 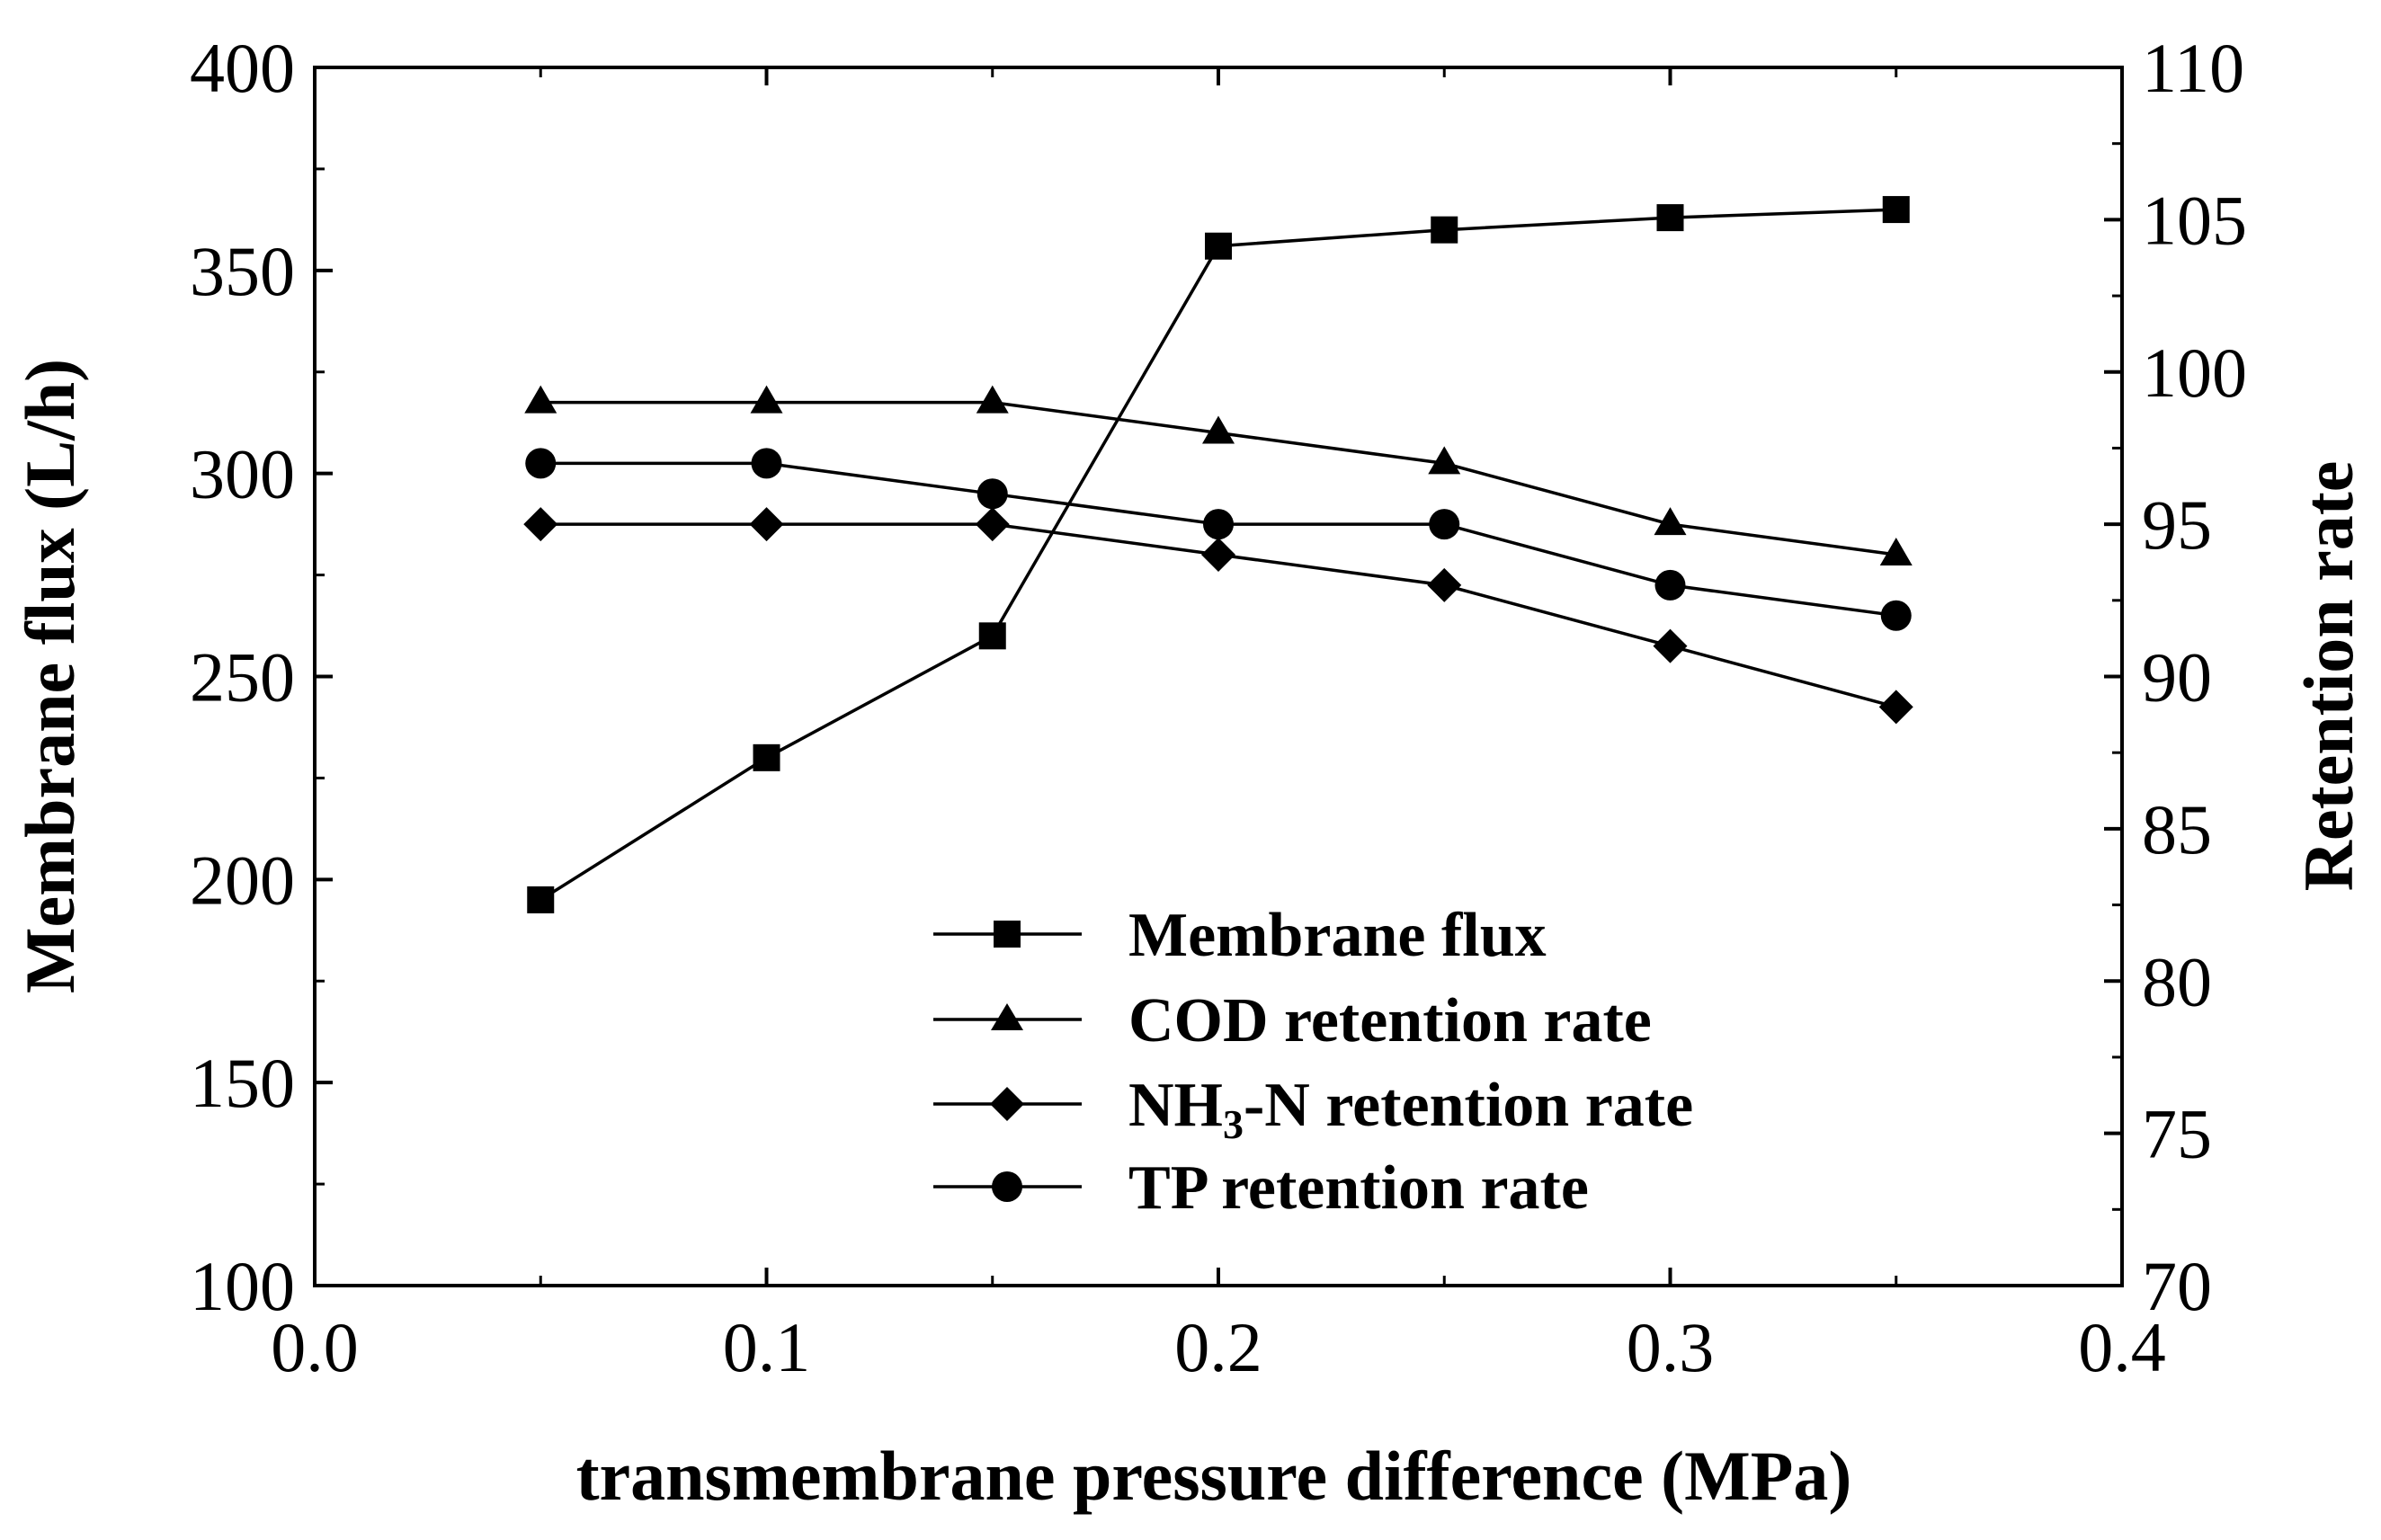 What do you see at coordinates (2177, 677) in the screenshot?
I see `y-right-tick-label: 90` at bounding box center [2177, 677].